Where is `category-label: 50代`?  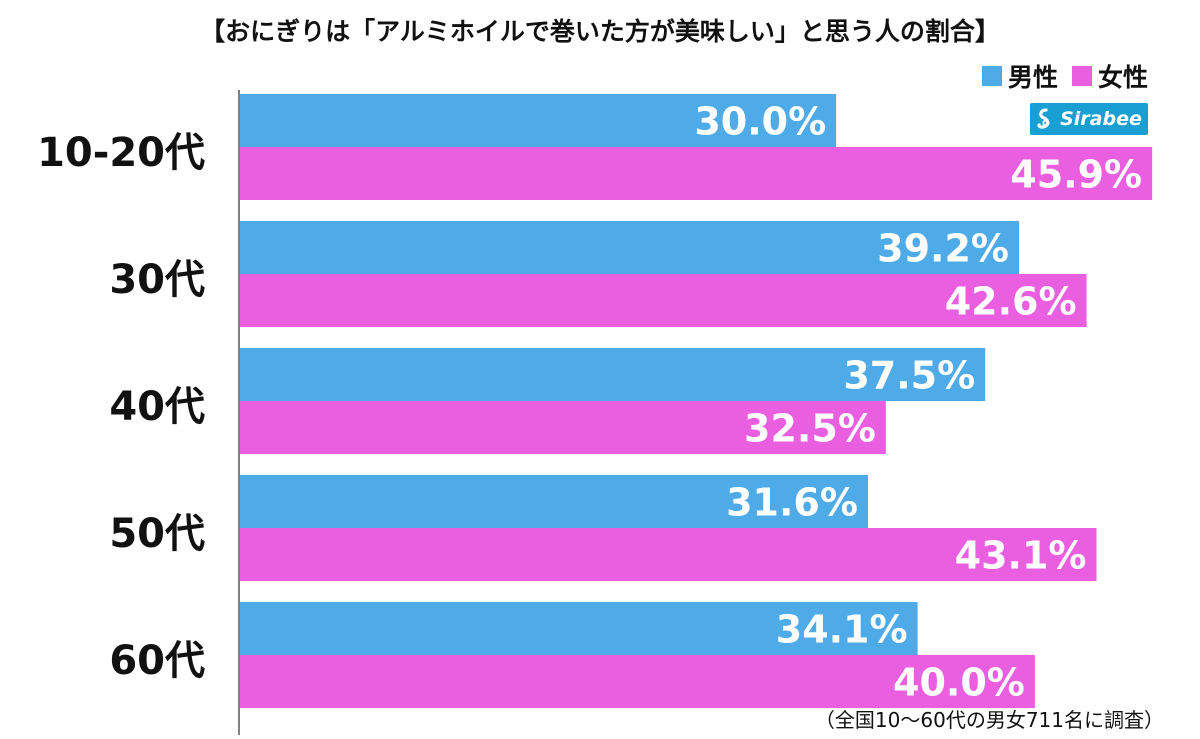 category-label: 50代 is located at coordinates (157, 534).